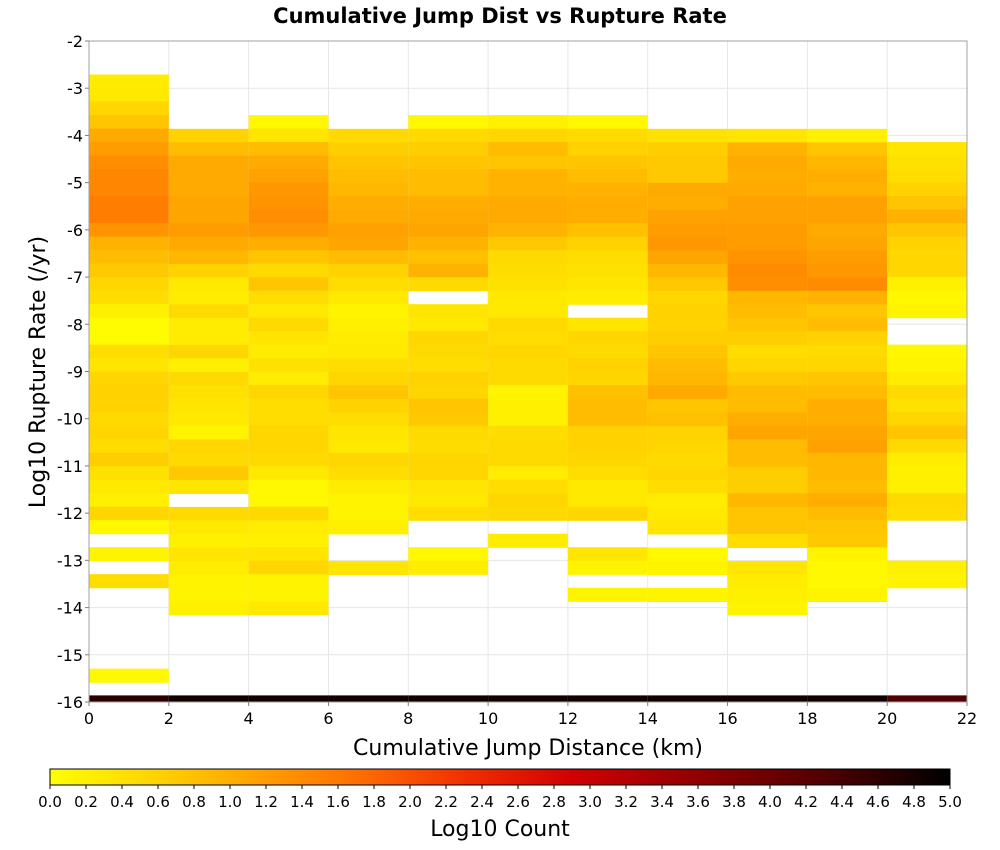 The height and width of the screenshot is (850, 1000). What do you see at coordinates (249, 718) in the screenshot?
I see `x-tick-label: 4` at bounding box center [249, 718].